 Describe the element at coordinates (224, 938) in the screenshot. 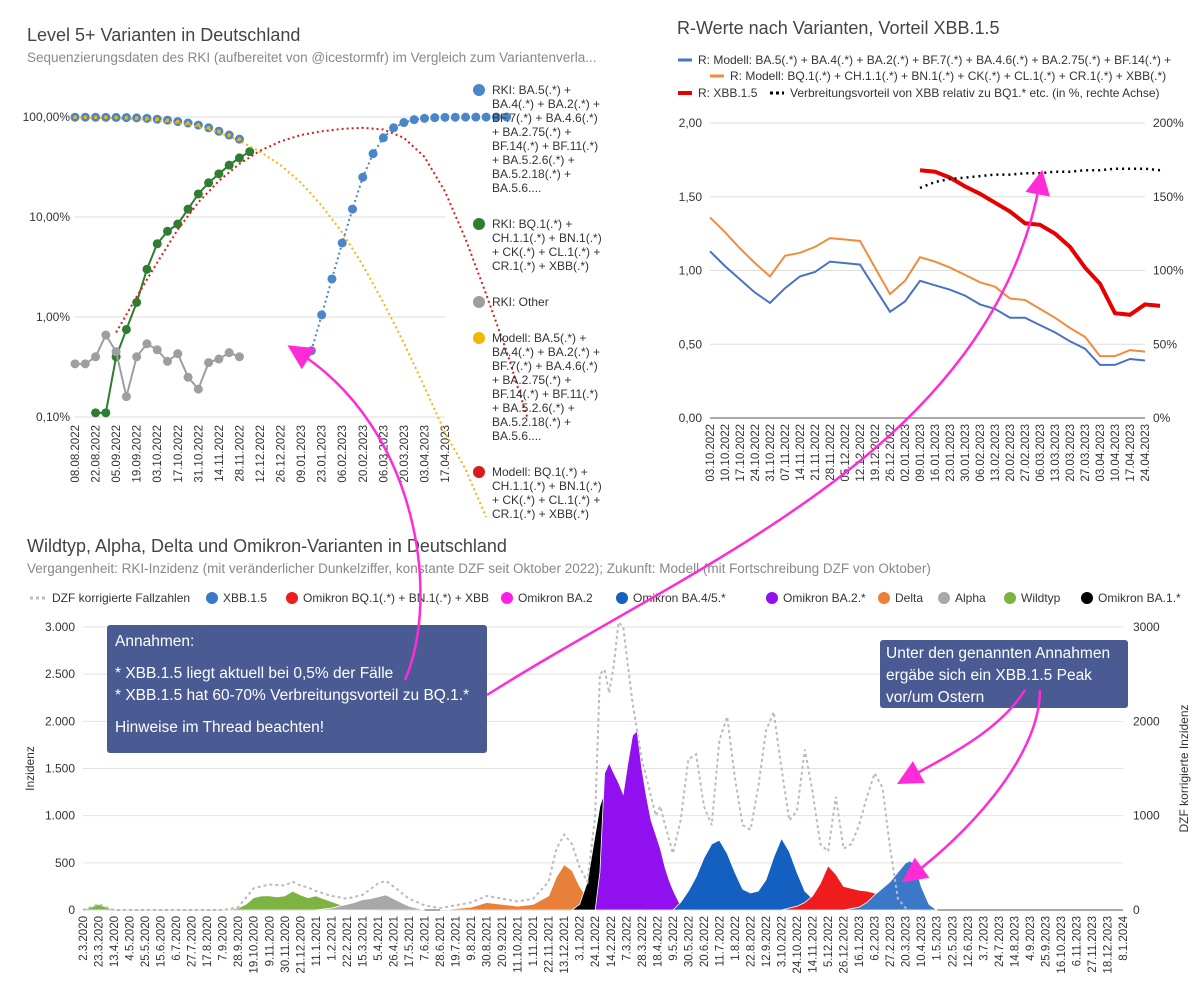

I see `chart3-x-tick: 7.9.2020` at that location.